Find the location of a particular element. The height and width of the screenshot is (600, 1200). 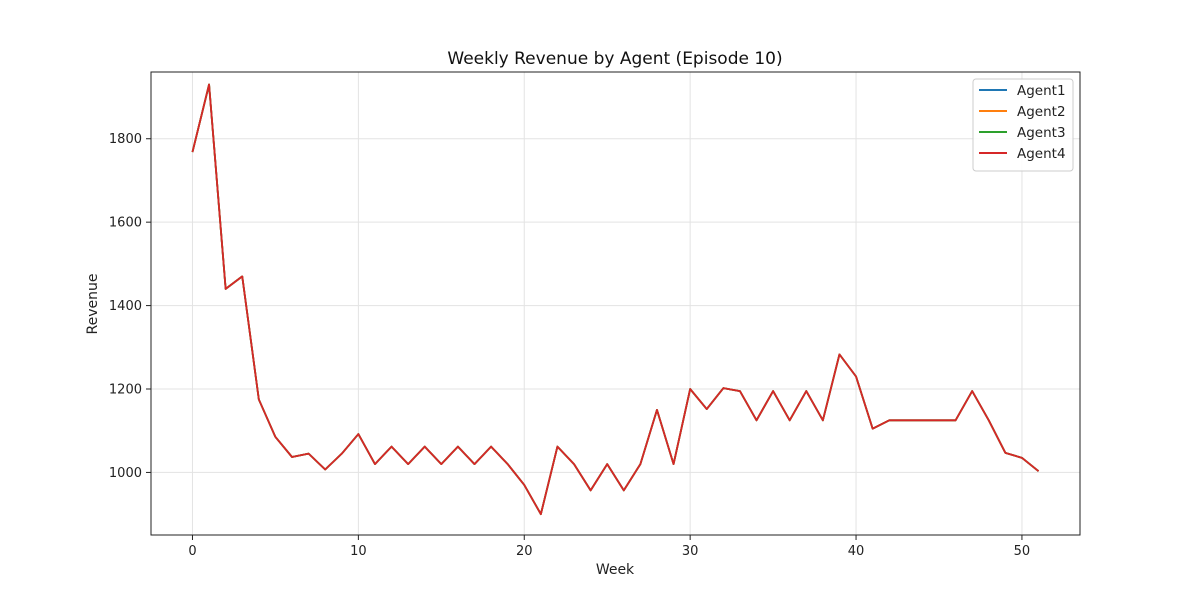

legend: Agent1 Agent2 Agent3 Agent4 is located at coordinates (1023, 125).